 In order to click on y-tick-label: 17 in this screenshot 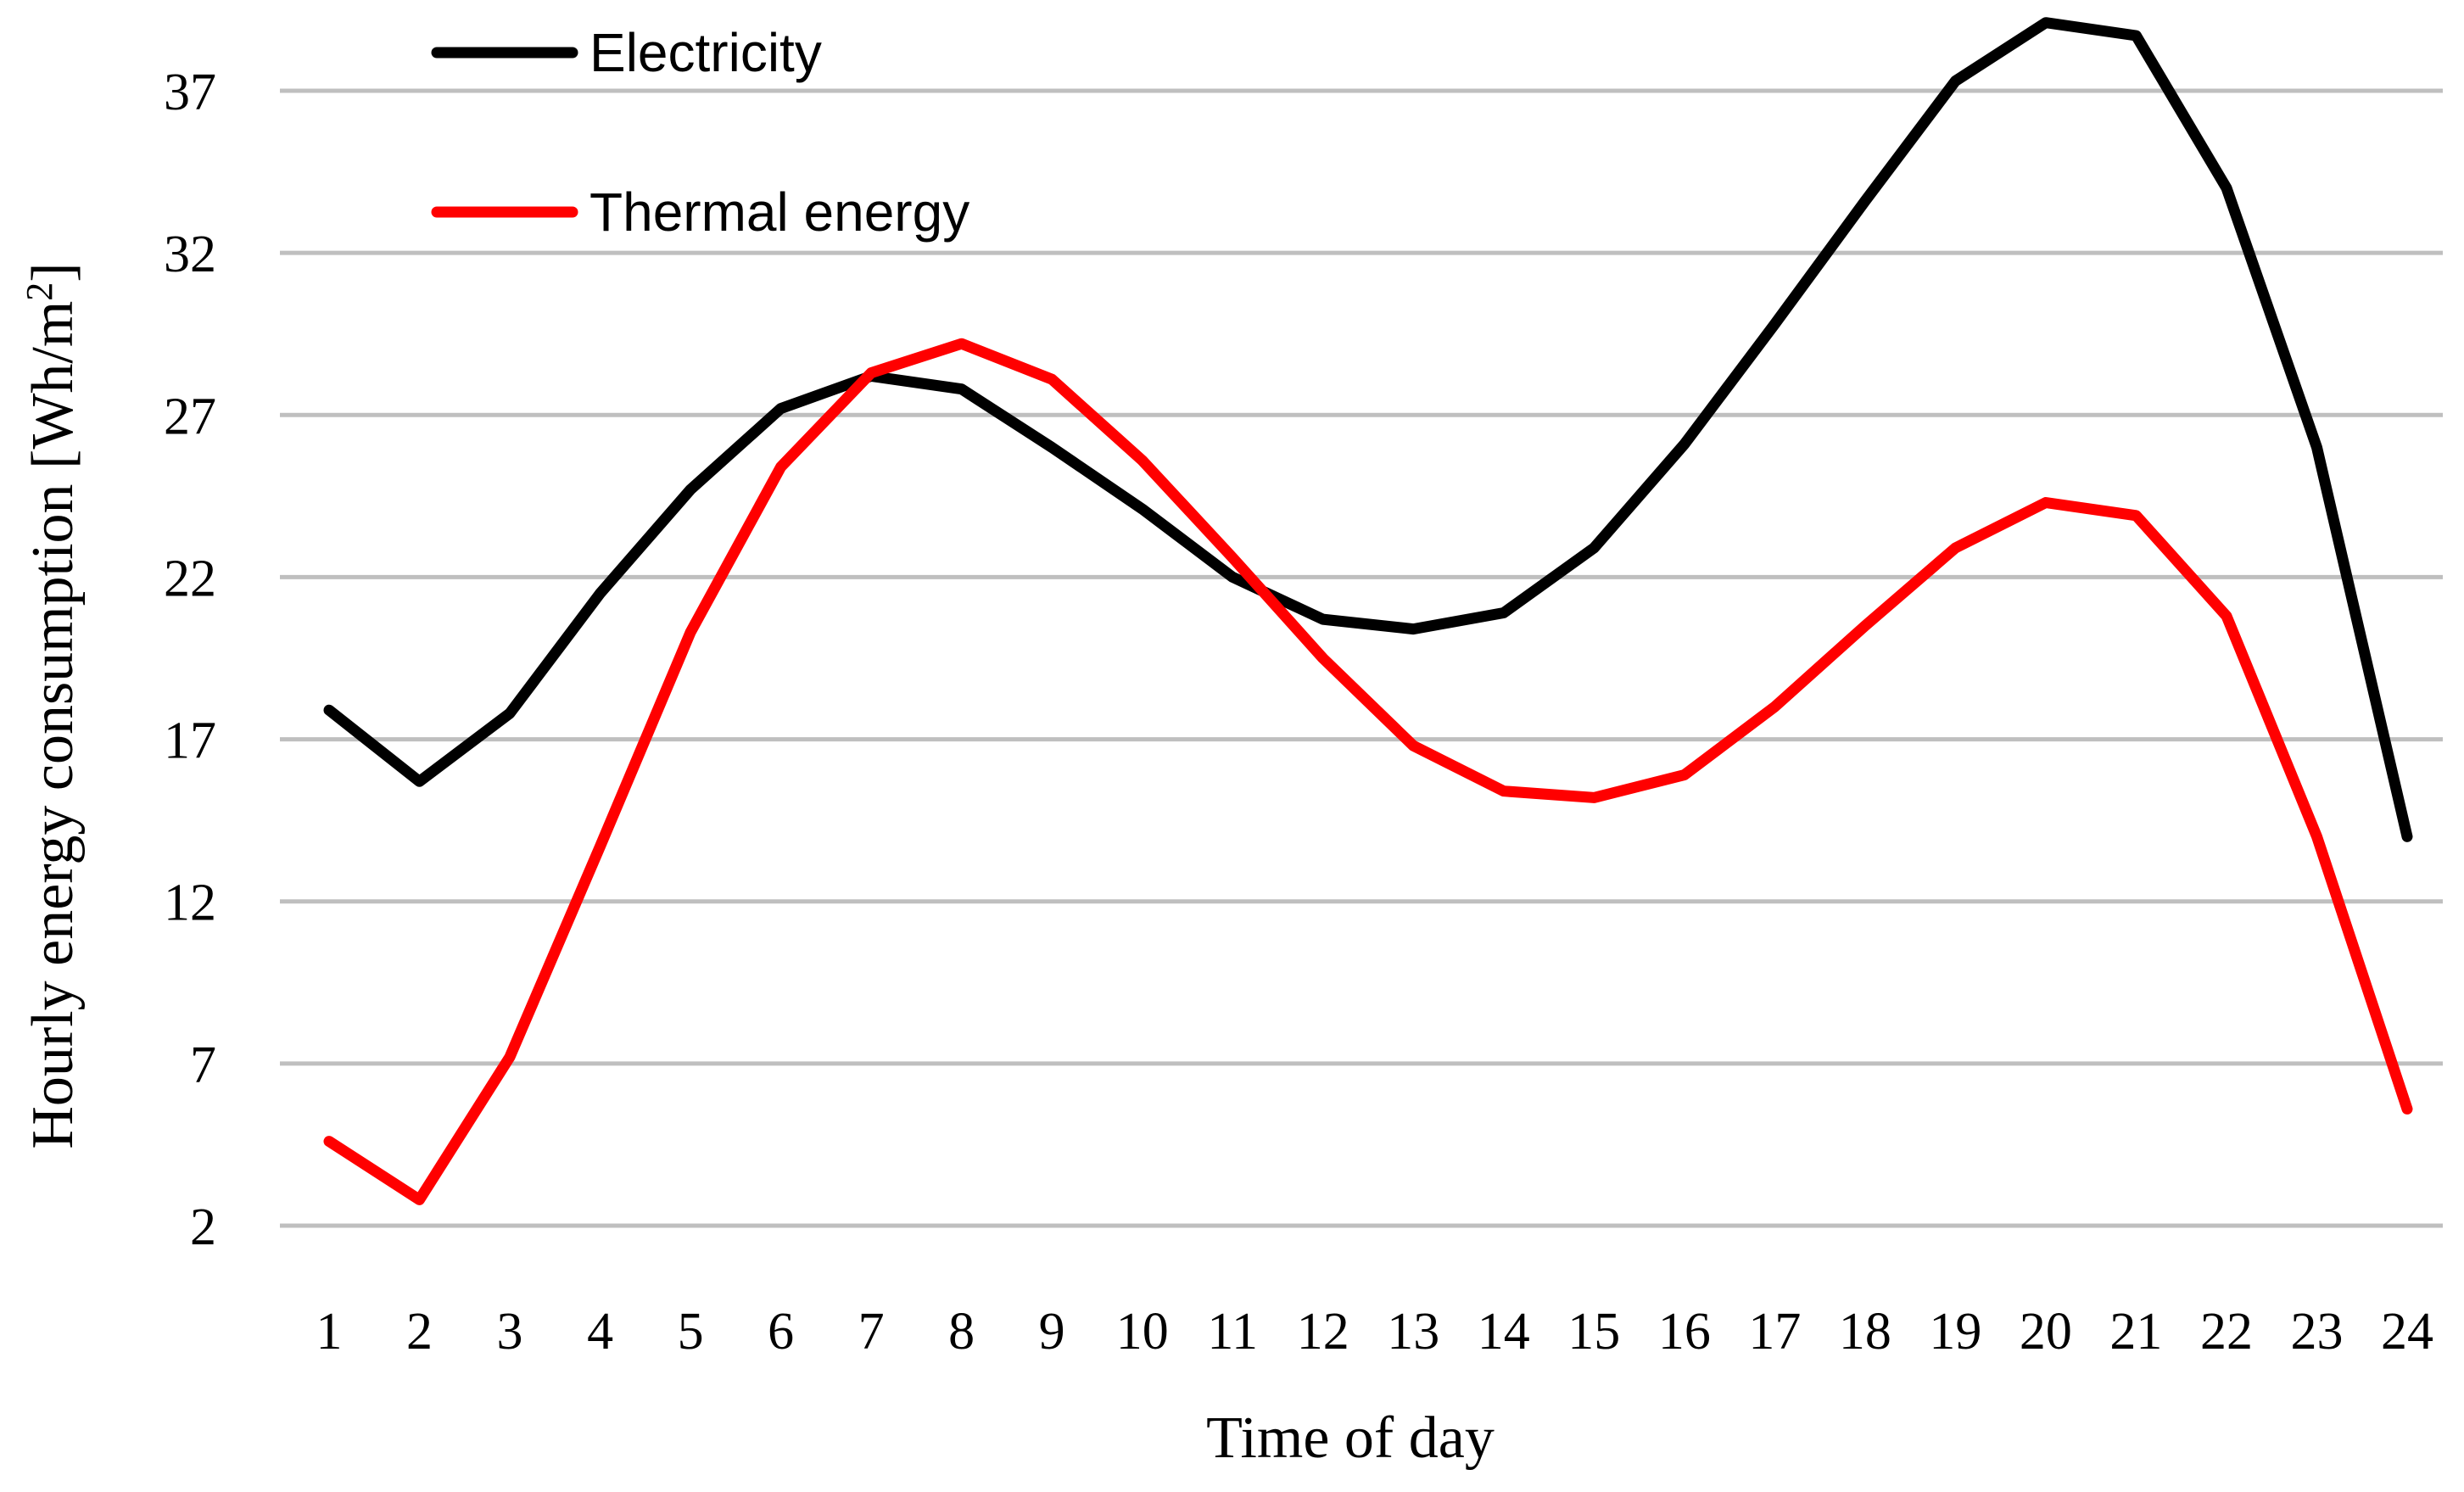, I will do `click(190, 741)`.